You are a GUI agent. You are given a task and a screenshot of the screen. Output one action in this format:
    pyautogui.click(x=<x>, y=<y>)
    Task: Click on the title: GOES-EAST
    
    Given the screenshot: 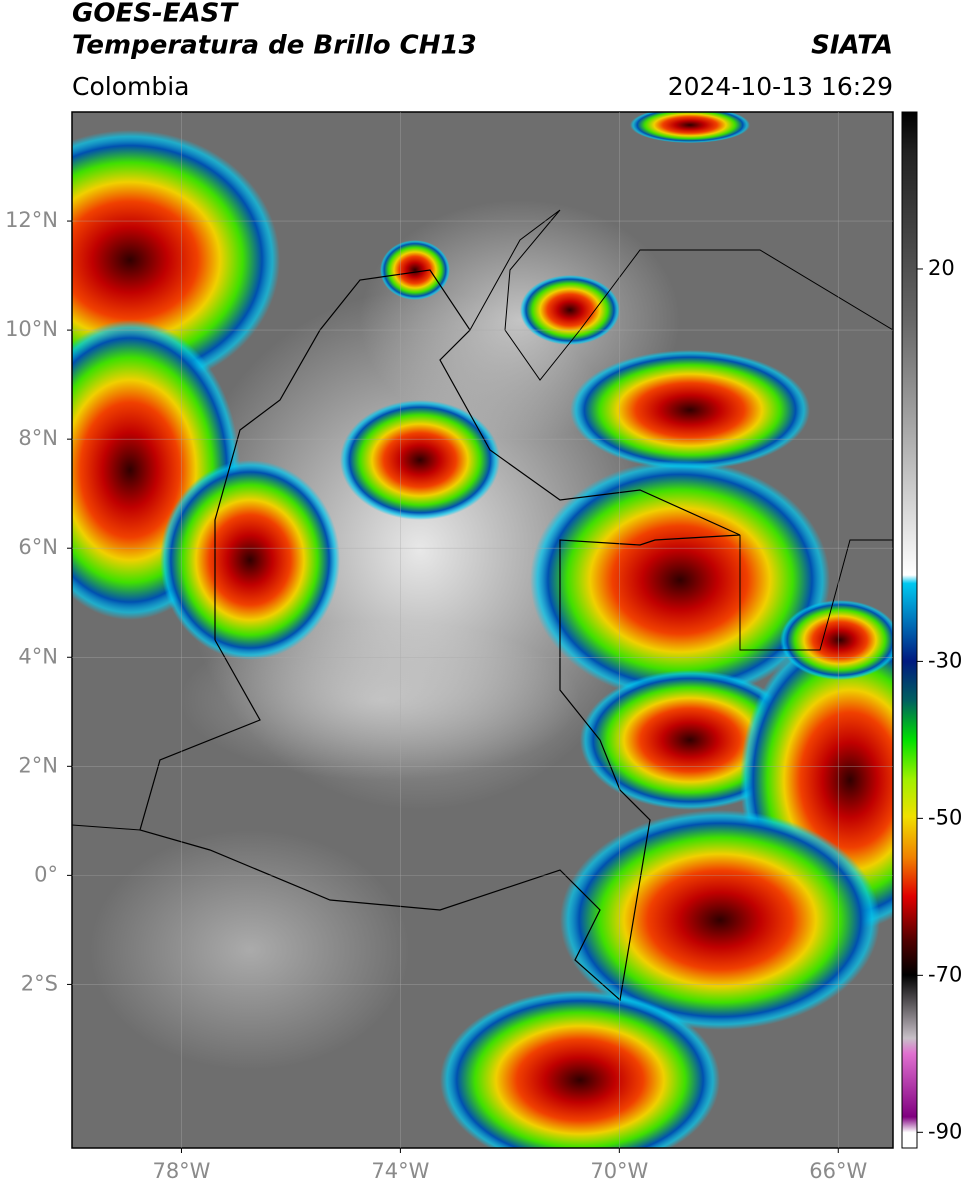 What is the action you would take?
    pyautogui.click(x=155, y=14)
    